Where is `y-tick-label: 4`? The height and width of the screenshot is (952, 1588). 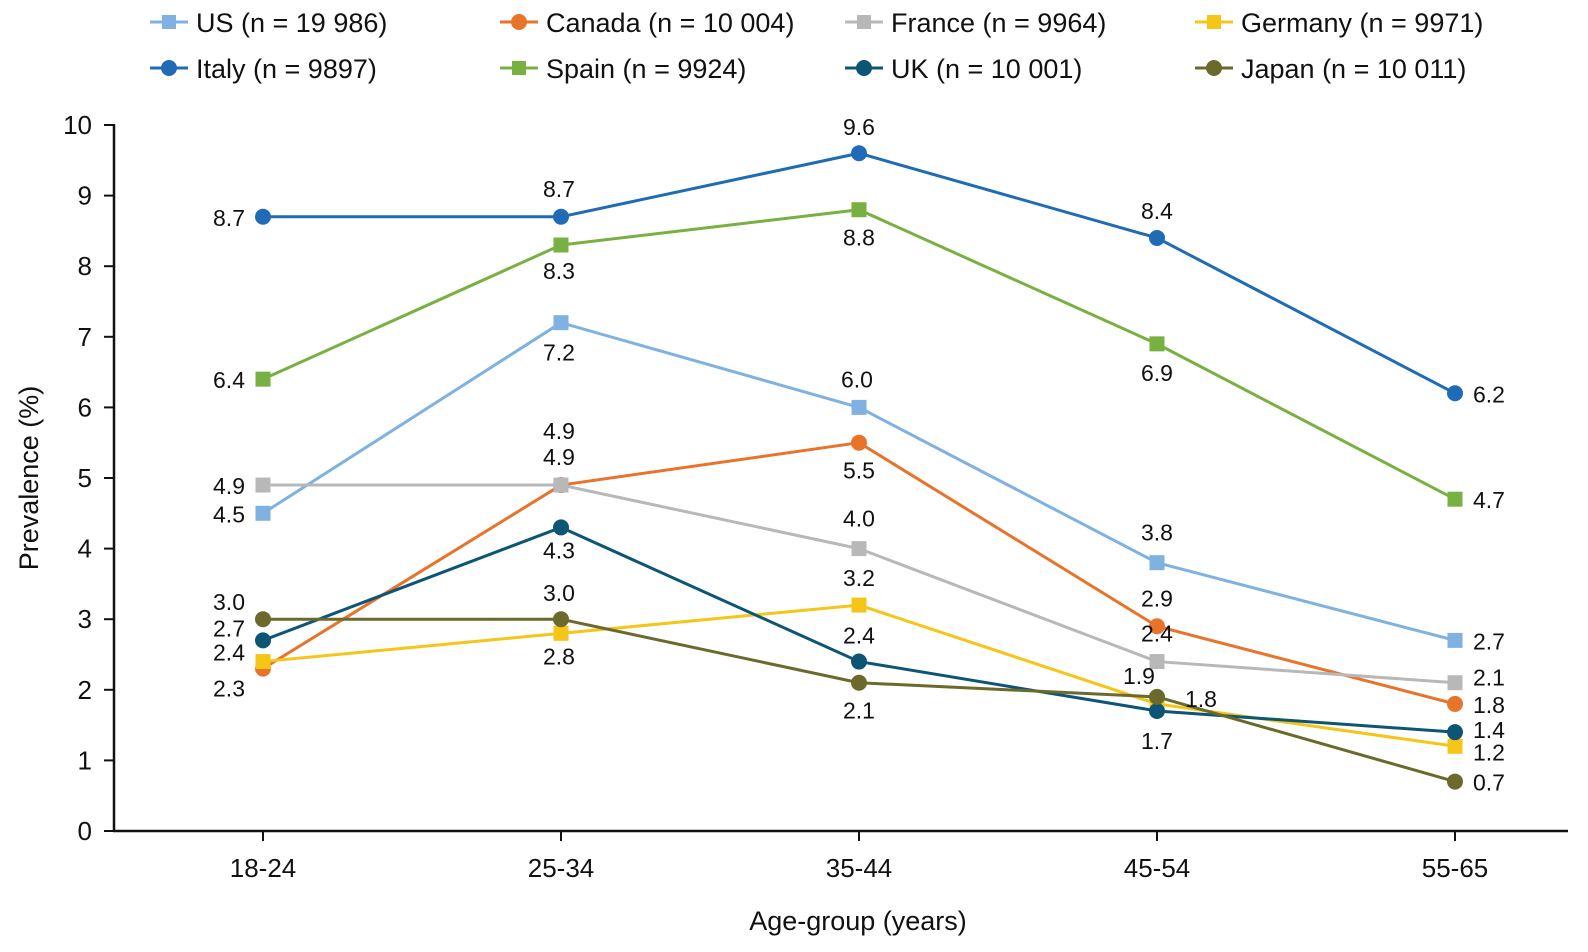
y-tick-label: 4 is located at coordinates (85, 549).